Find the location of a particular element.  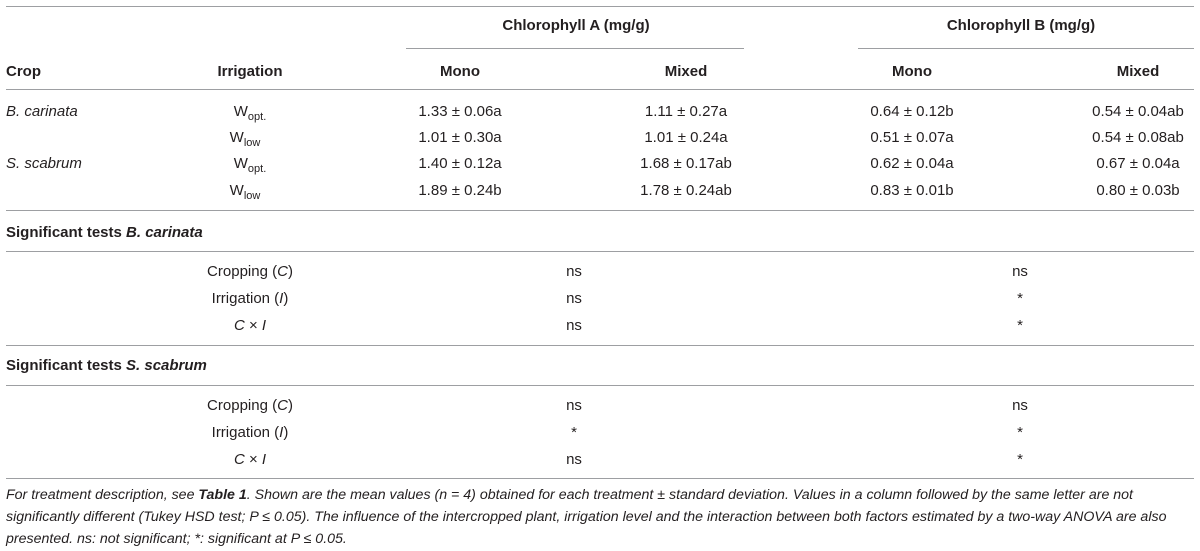

chl-a-mixed-value: 1.78 ± 0.24ab is located at coordinates (686, 190).